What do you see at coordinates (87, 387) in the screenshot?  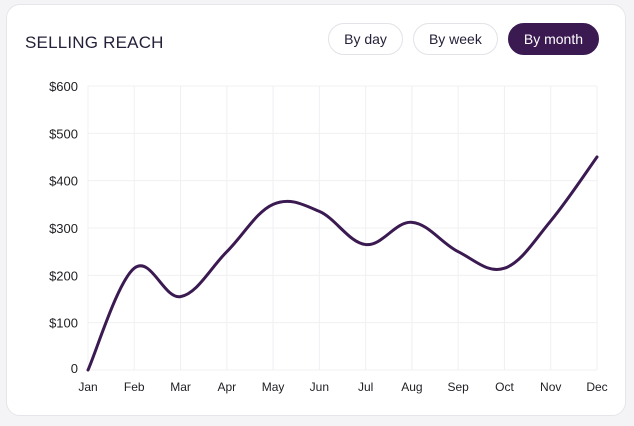 I see `x-tick-label: Jan` at bounding box center [87, 387].